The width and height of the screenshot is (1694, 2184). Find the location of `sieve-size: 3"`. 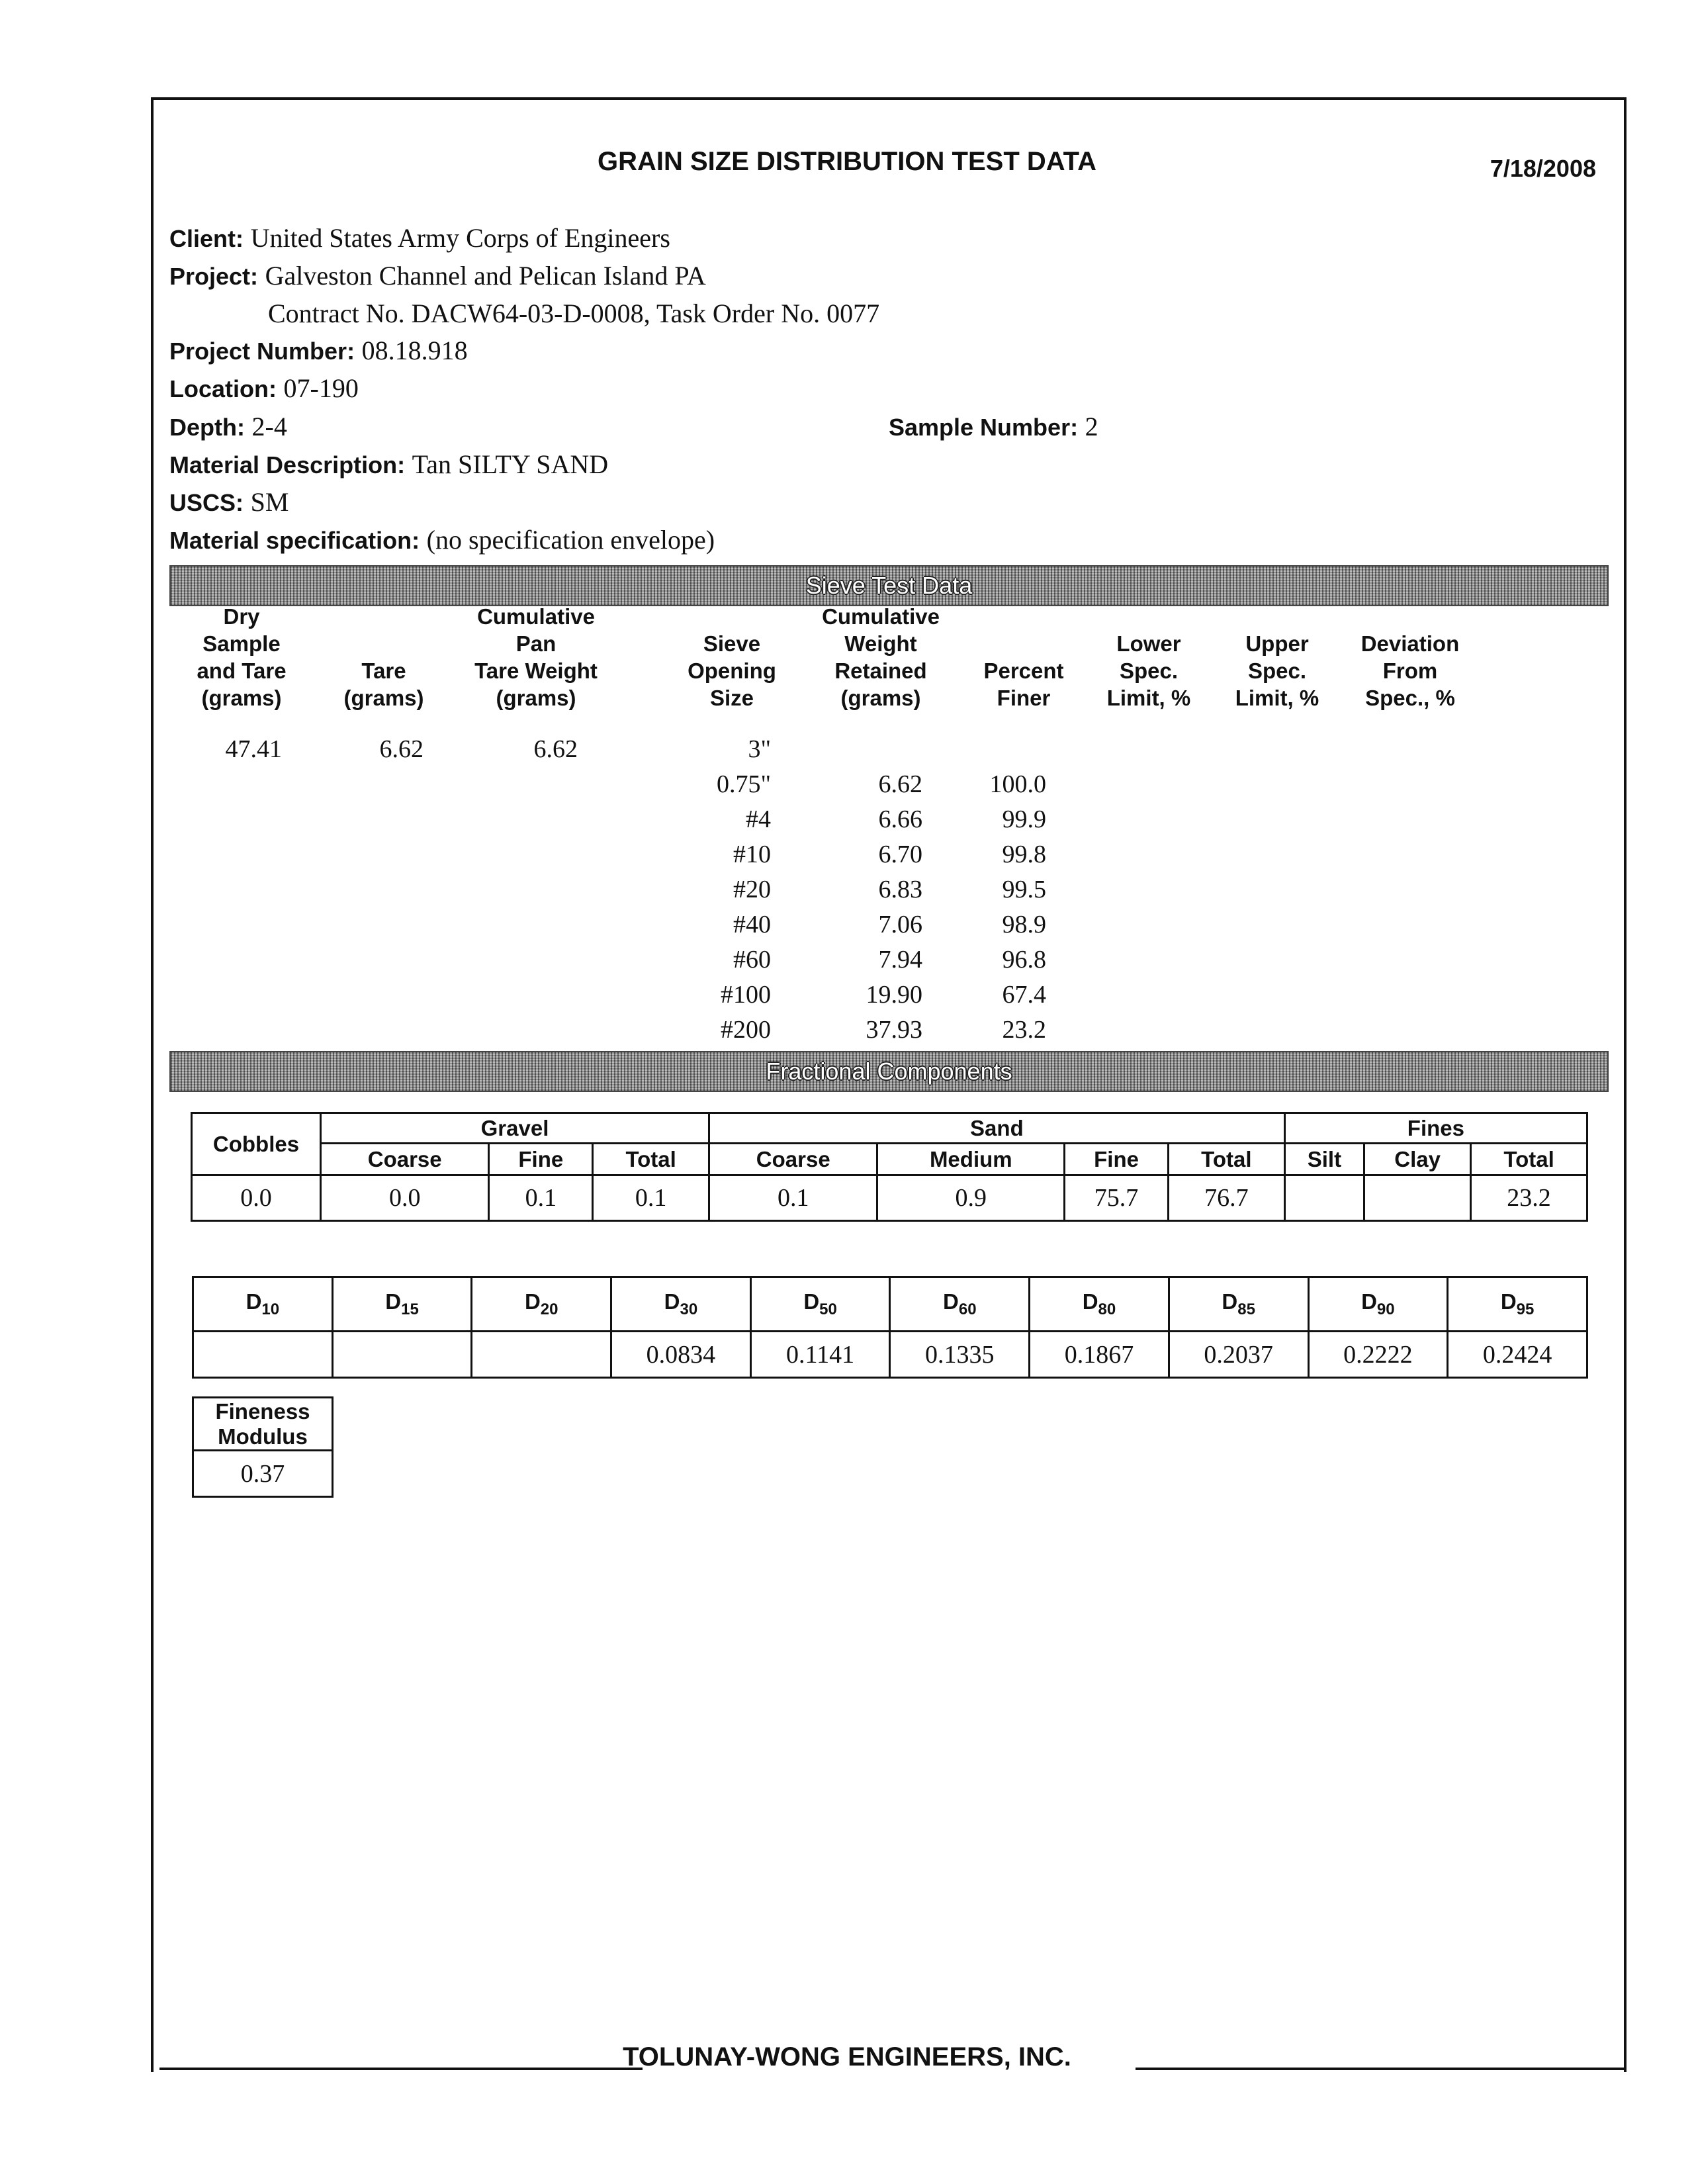

sieve-size: 3" is located at coordinates (759, 749).